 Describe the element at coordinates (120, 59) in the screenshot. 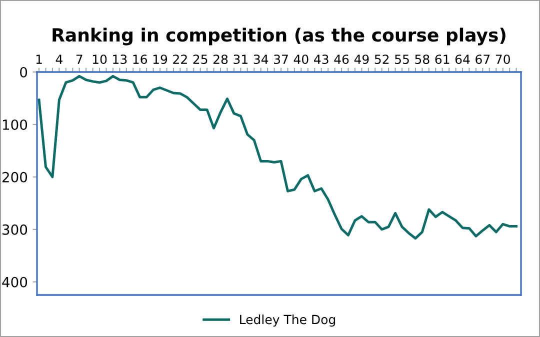

I see `x-tick-label: 13` at that location.